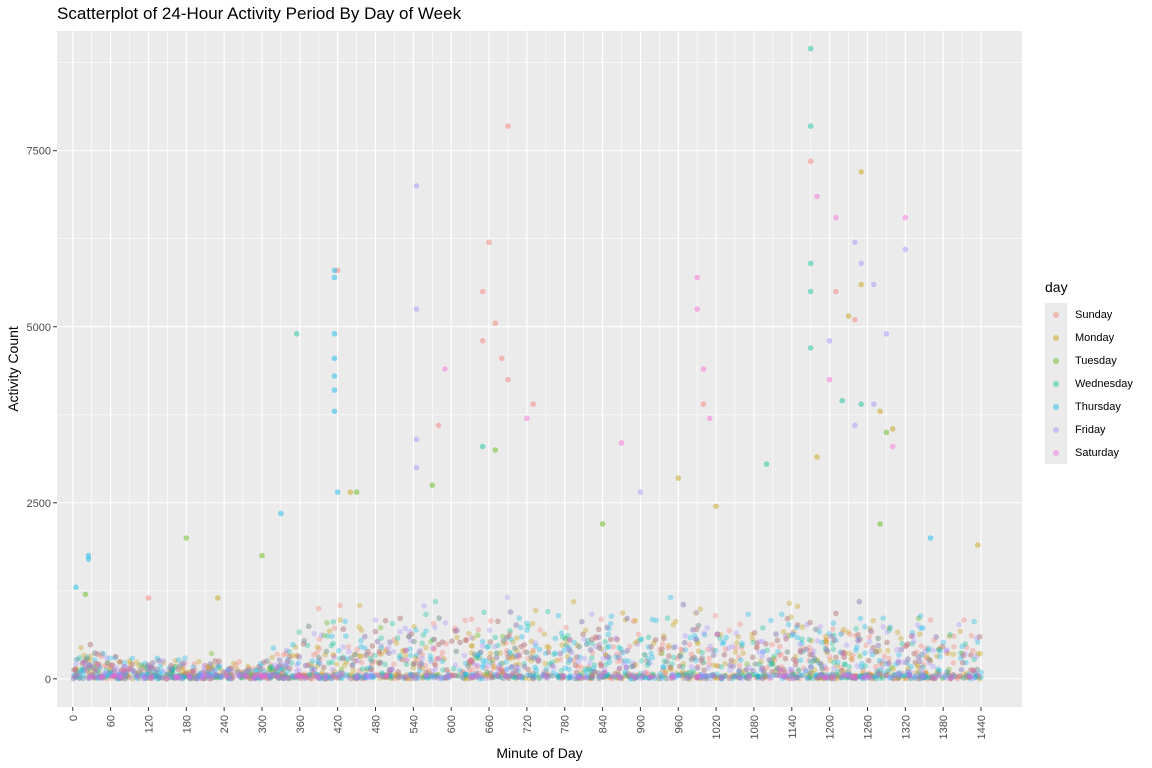 The width and height of the screenshot is (1152, 768). Describe the element at coordinates (1097, 452) in the screenshot. I see `legend-label: Saturday` at that location.